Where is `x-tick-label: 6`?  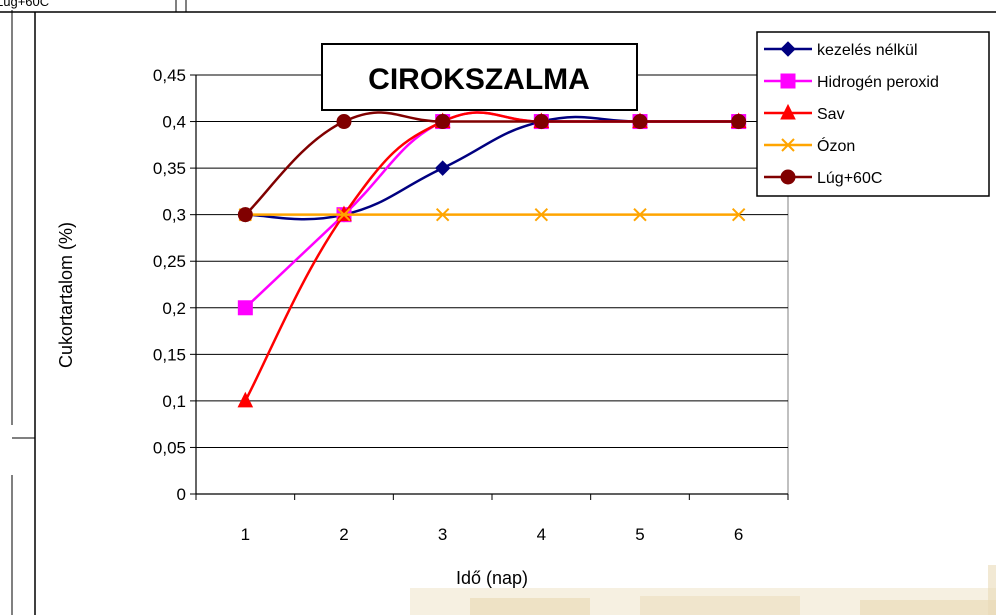
x-tick-label: 6 is located at coordinates (738, 534).